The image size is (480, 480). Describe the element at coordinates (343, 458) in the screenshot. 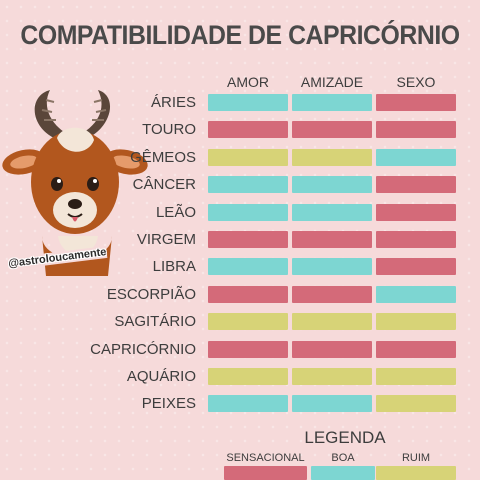

I see `legend-label-boa: BOA` at that location.